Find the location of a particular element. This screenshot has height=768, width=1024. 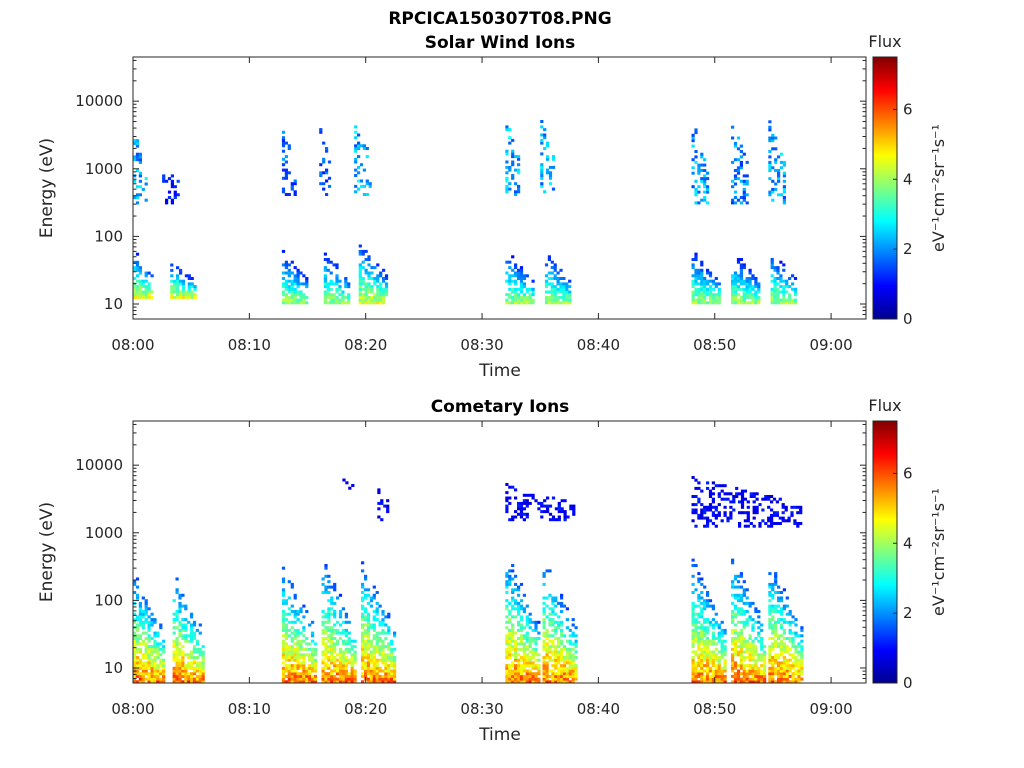

cometary-colorbar is located at coordinates (885, 552).